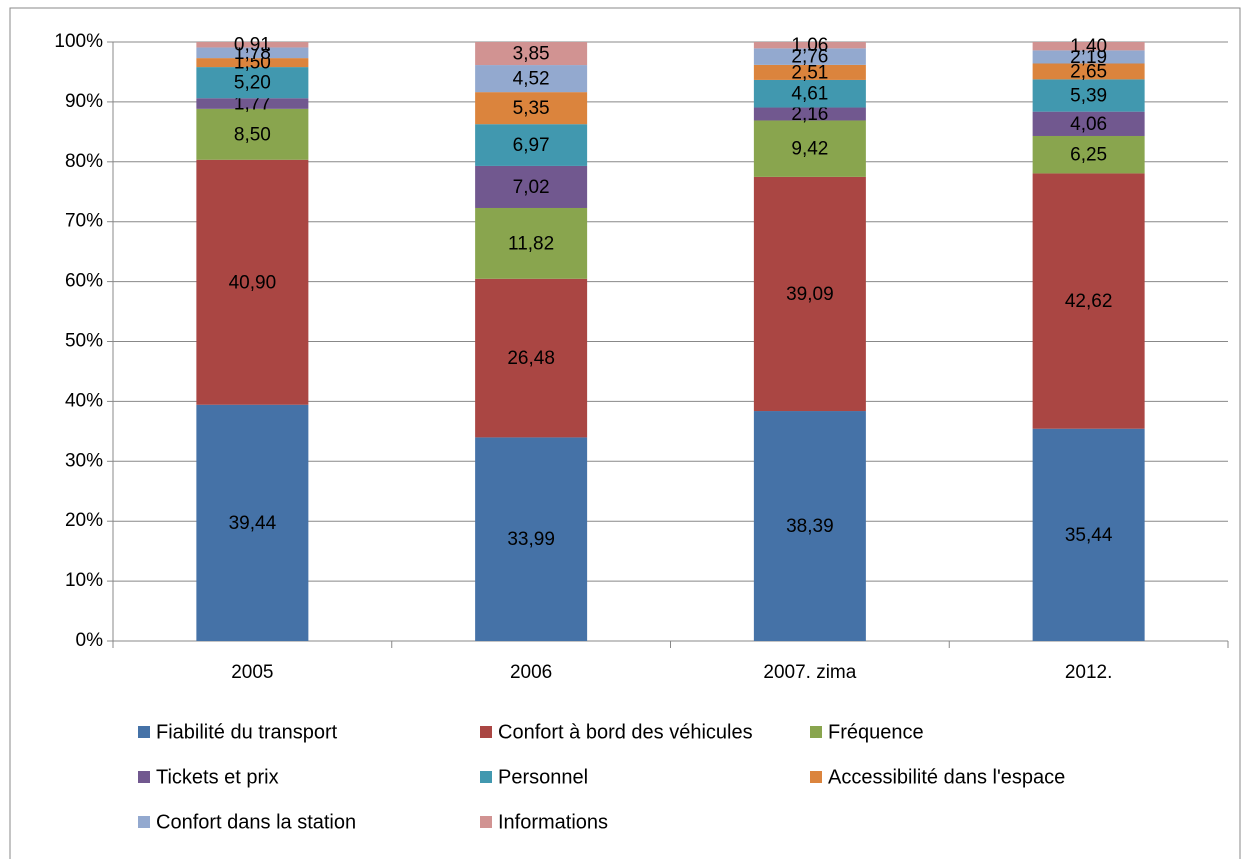  I want to click on data-label: 39,44, so click(253, 523).